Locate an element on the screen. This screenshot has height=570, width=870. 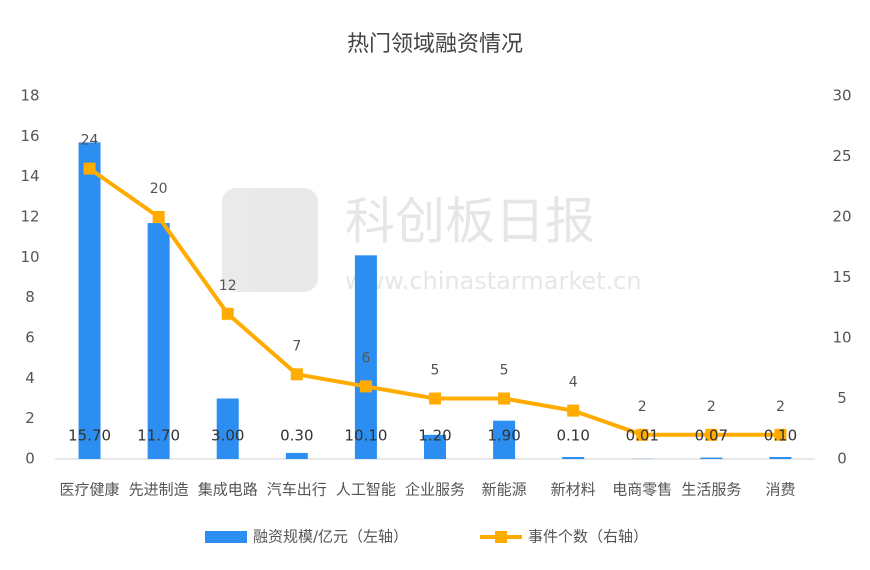
y-tick-label: 12 is located at coordinates (29, 217).